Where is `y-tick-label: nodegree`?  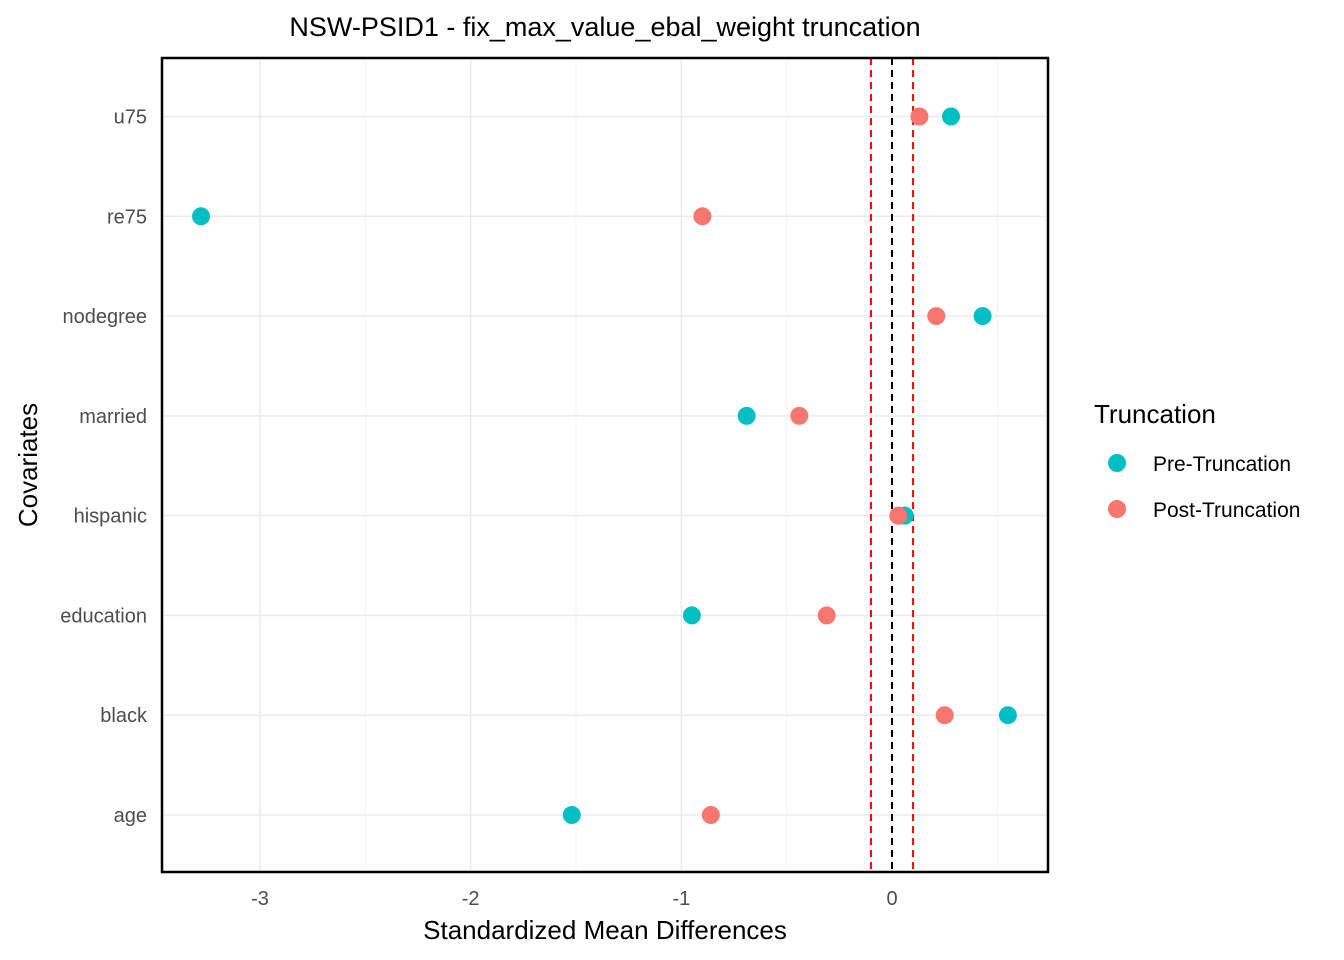
y-tick-label: nodegree is located at coordinates (104, 317).